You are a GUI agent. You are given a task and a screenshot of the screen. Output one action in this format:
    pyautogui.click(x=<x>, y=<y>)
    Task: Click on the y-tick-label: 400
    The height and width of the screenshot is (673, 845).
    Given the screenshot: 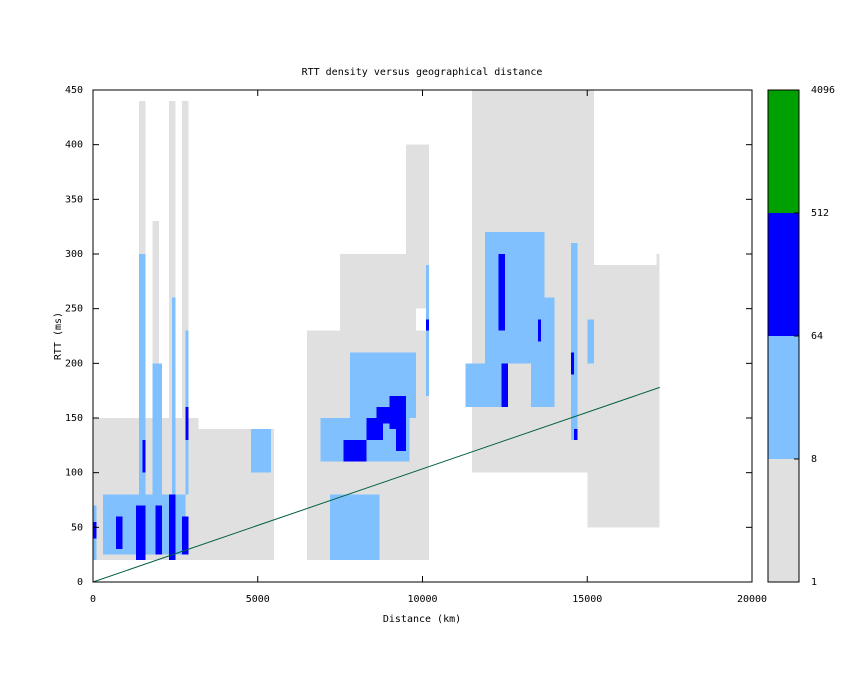 What is the action you would take?
    pyautogui.click(x=74, y=145)
    